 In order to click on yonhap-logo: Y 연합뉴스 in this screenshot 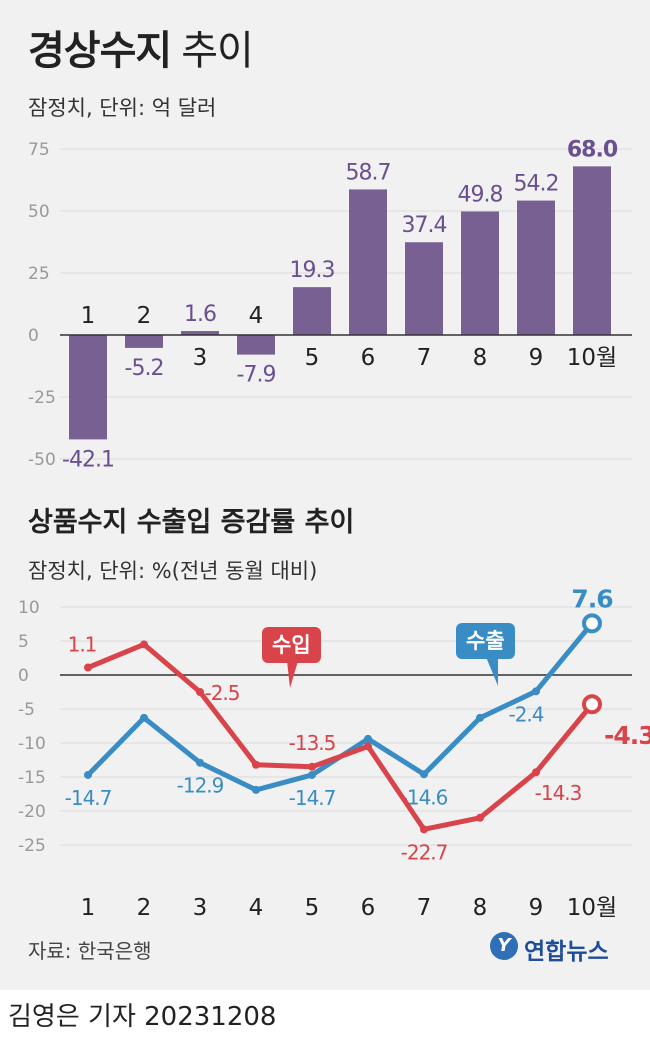, I will do `click(560, 948)`.